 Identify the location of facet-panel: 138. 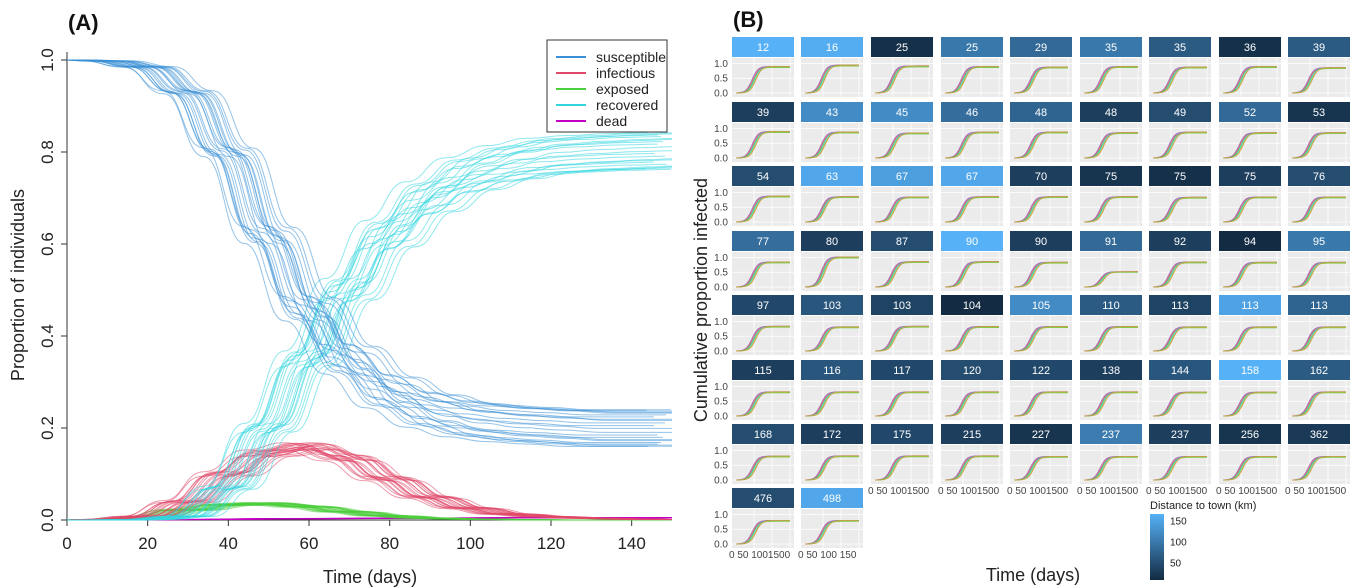
(1111, 390).